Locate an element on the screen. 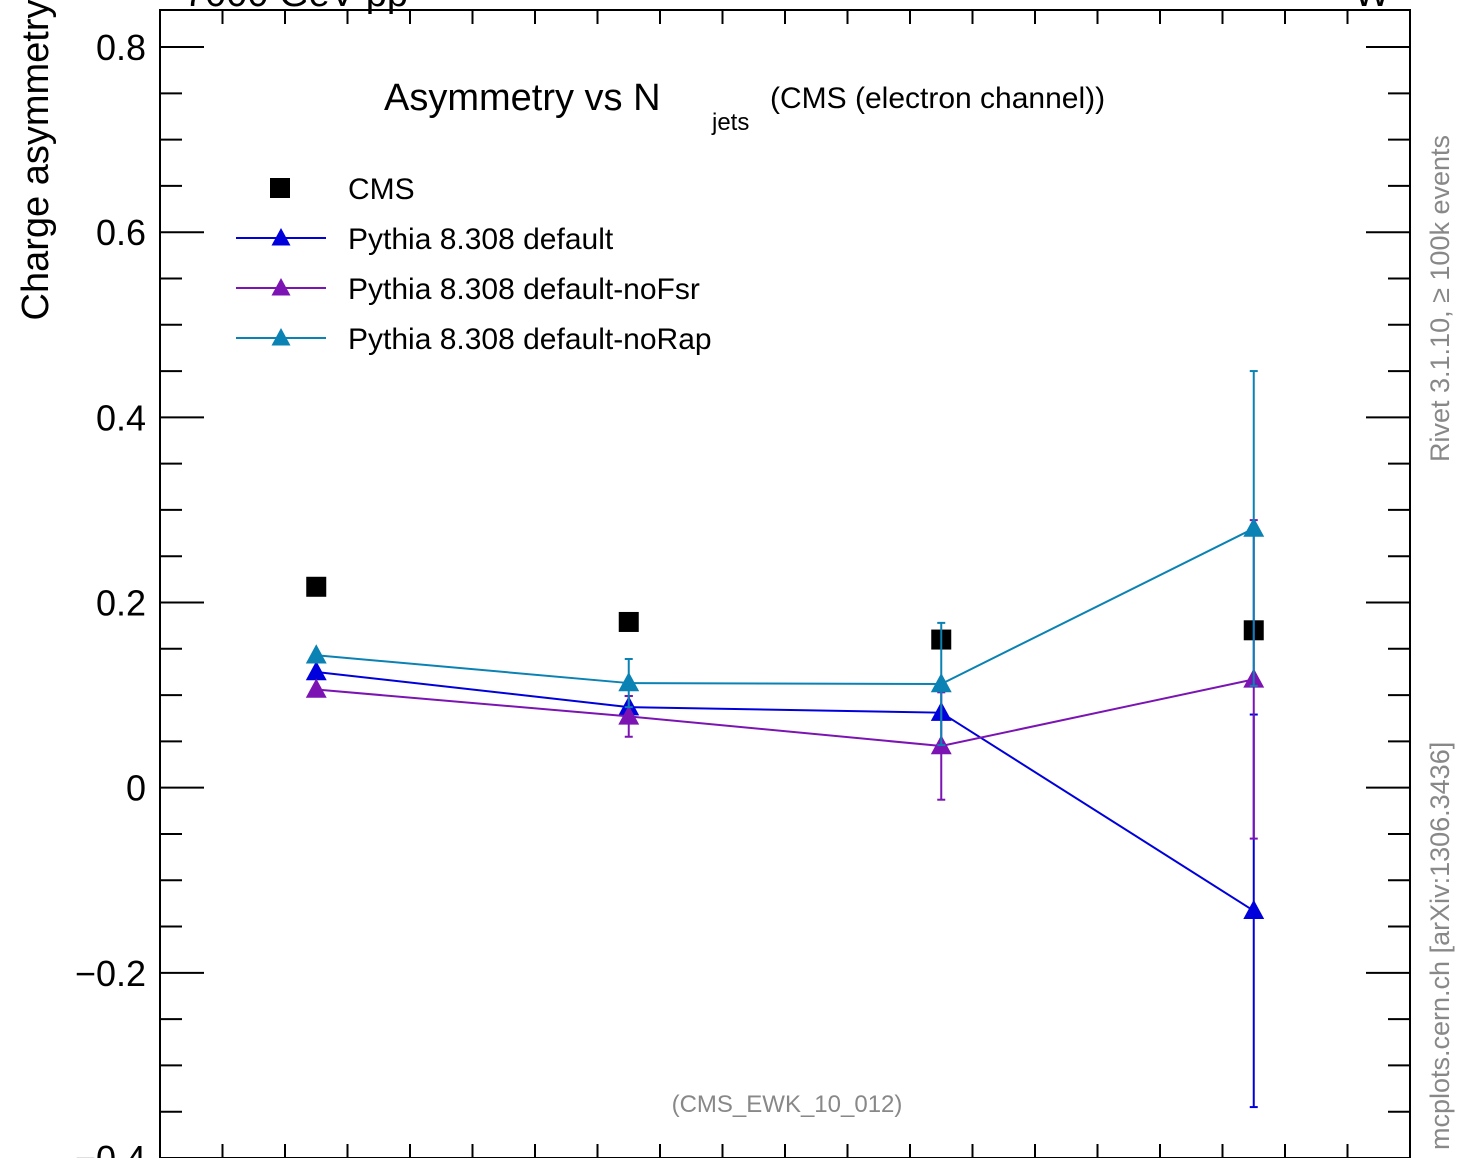 The width and height of the screenshot is (1462, 1158). legend-item: Pythia 8.308 default-noFsr is located at coordinates (468, 289).